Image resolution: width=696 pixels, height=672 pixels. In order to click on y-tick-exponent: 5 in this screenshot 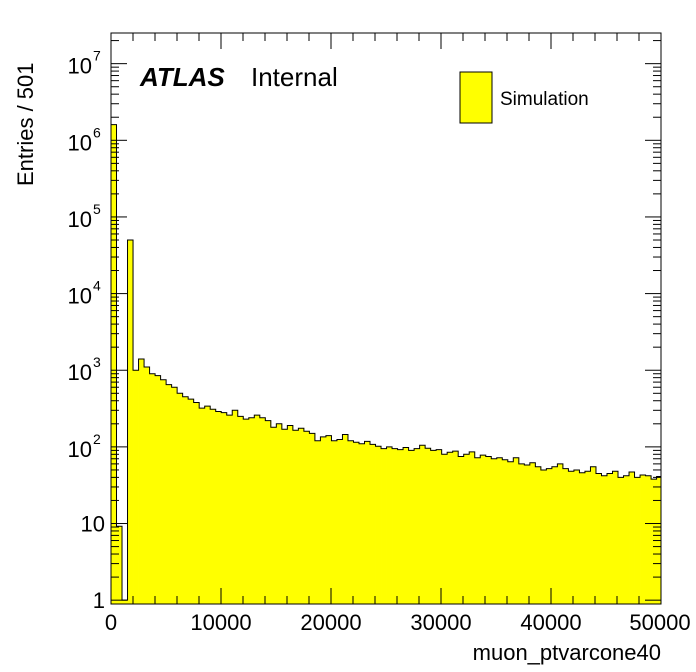, I will do `click(97, 209)`.